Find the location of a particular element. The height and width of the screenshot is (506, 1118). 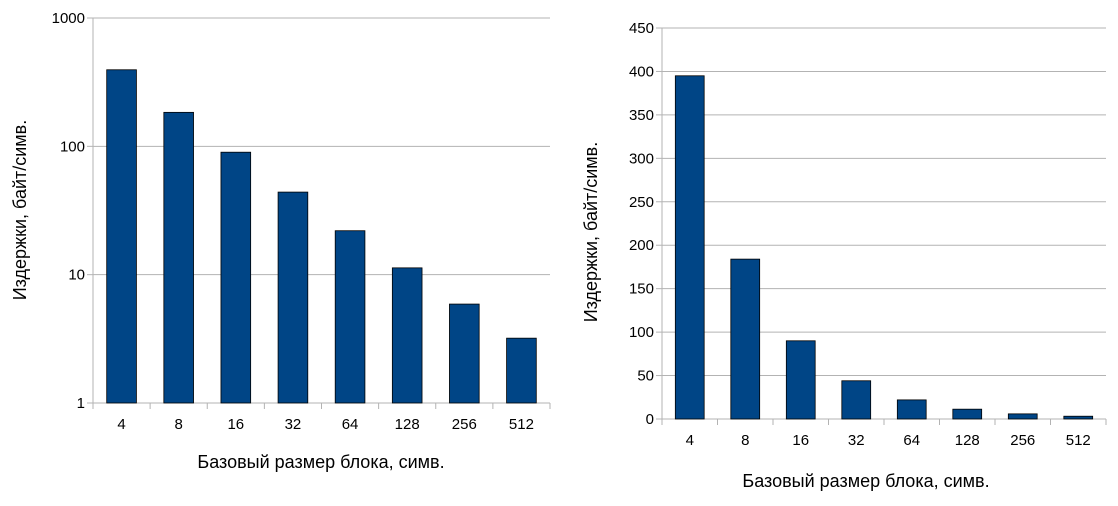

right-y-tick-label: 200 is located at coordinates (641, 245).